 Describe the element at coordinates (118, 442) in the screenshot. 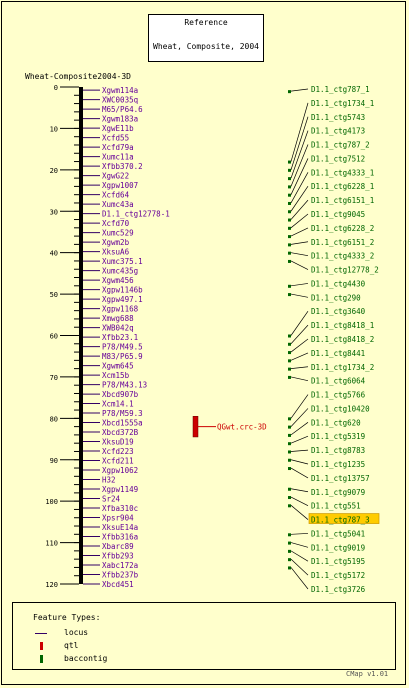

I see `locus-label: XksuD19` at that location.